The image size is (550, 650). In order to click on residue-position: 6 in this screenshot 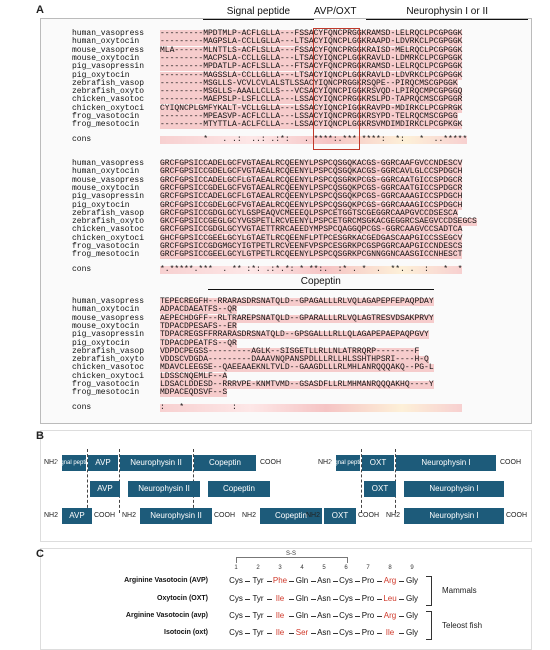, I will do `click(346, 568)`.